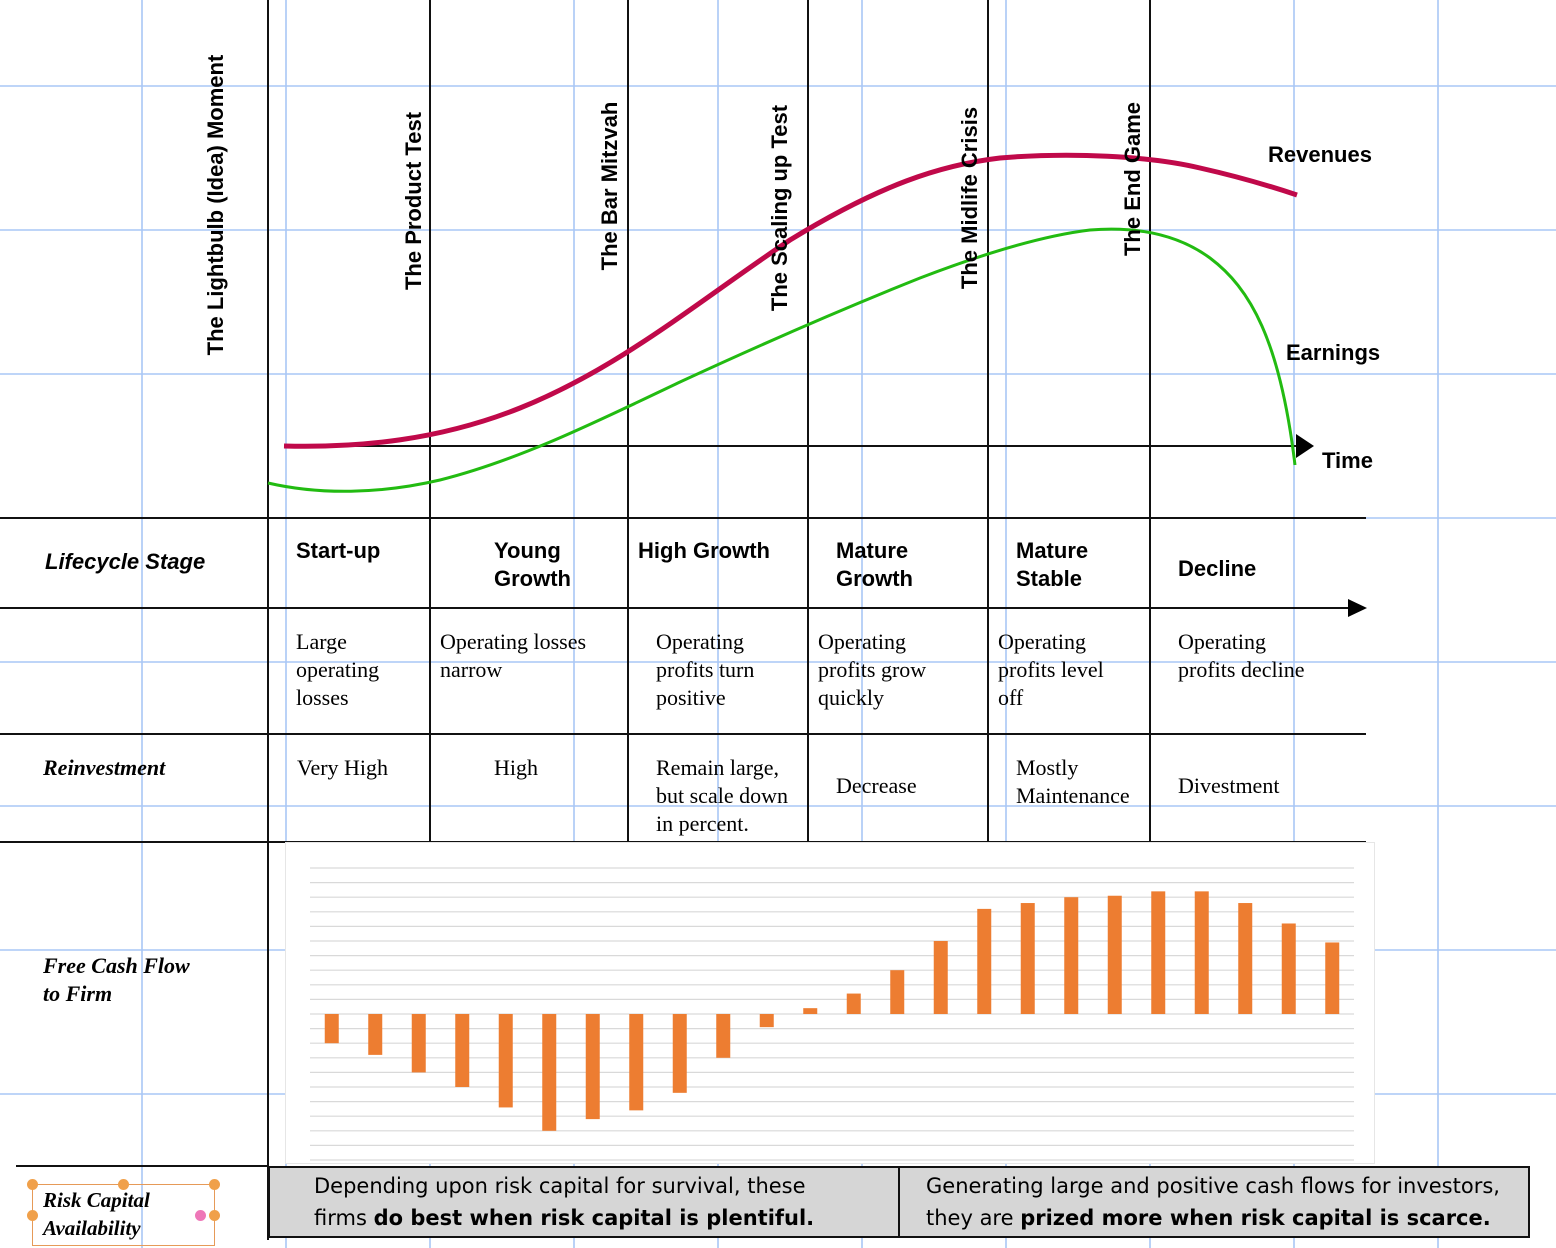  I want to click on lifecycle-stage-label: Lifecycle Stage, so click(125, 561).